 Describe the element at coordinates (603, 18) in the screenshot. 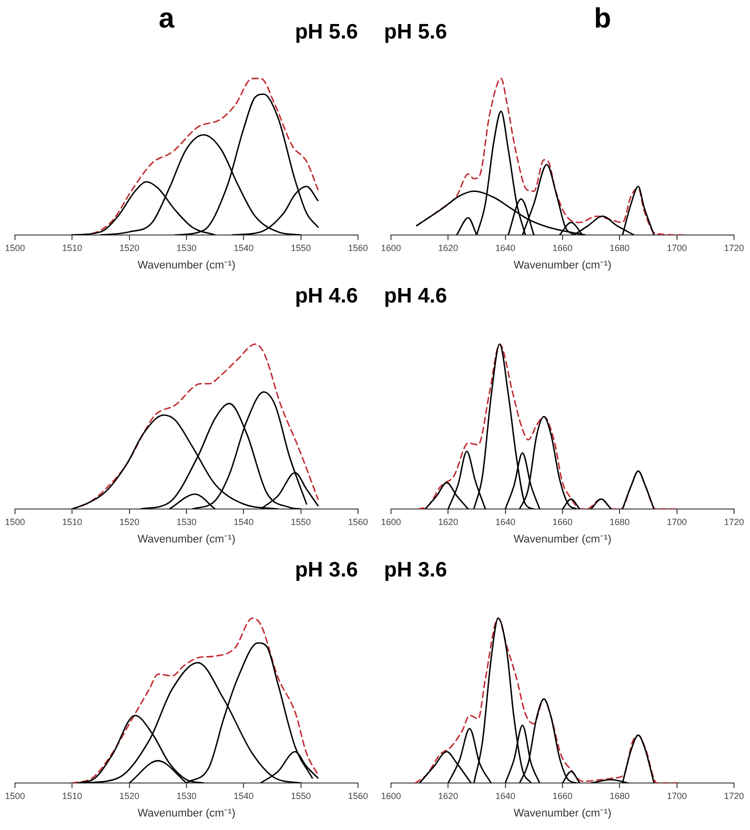

I see `text: b` at that location.